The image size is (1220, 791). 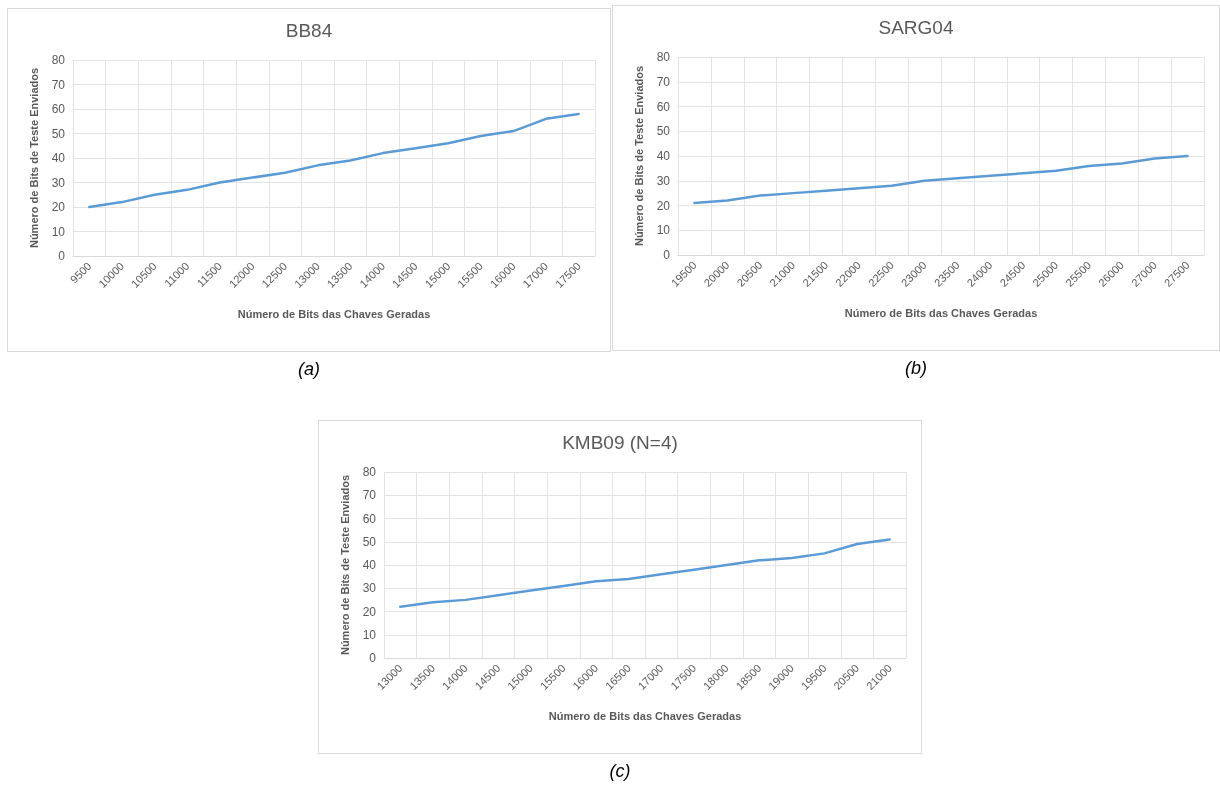 I want to click on chart-title: KMB09 (N=4), so click(x=620, y=442).